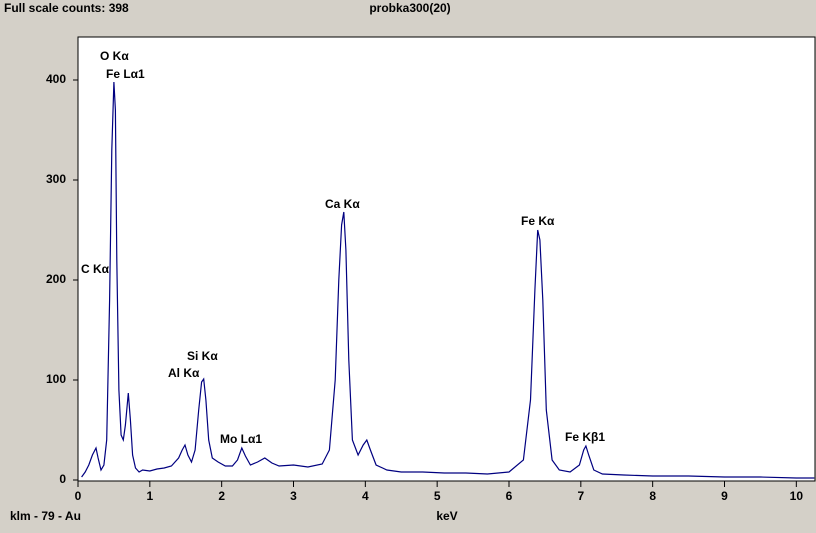 The height and width of the screenshot is (533, 816). What do you see at coordinates (652, 496) in the screenshot?
I see `x-tick-label: 8` at bounding box center [652, 496].